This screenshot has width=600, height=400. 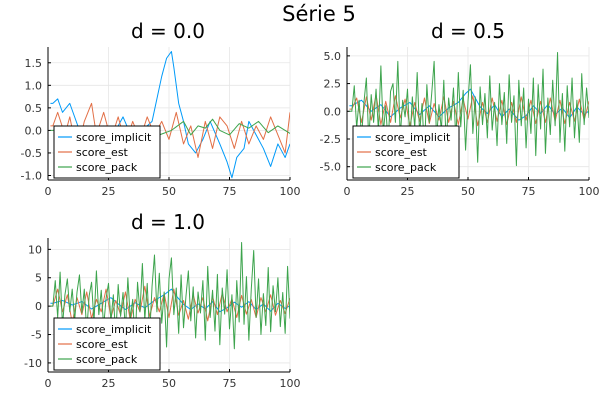 What do you see at coordinates (36, 335) in the screenshot?
I see `y-tick-label: -5` at bounding box center [36, 335].